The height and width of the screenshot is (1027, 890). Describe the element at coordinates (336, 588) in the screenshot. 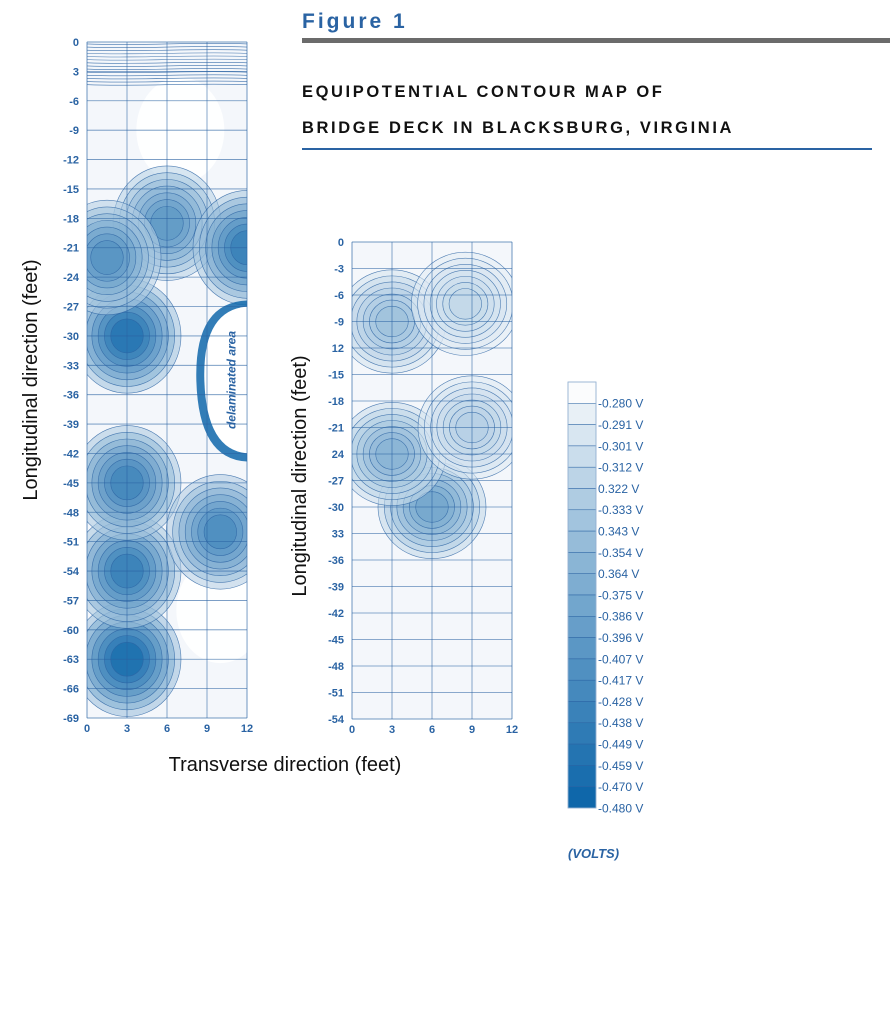

I see `y-tick-label: -39` at that location.